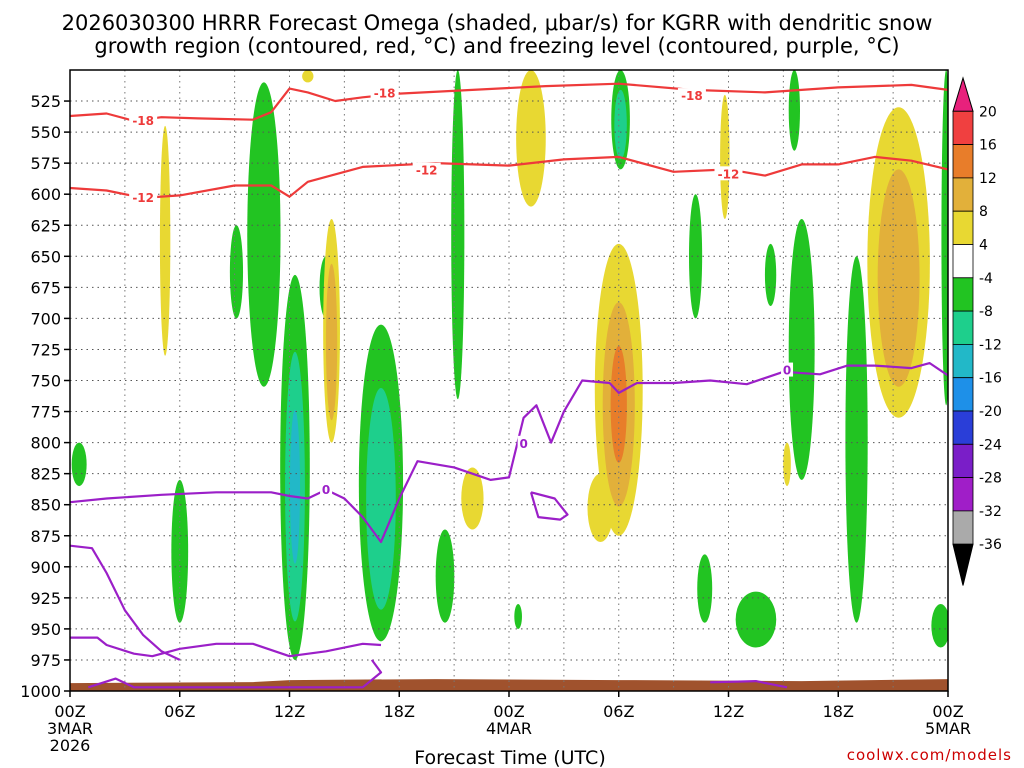 This screenshot has height=768, width=1024. Describe the element at coordinates (45, 660) in the screenshot. I see `y-tick-label: 975` at that location.